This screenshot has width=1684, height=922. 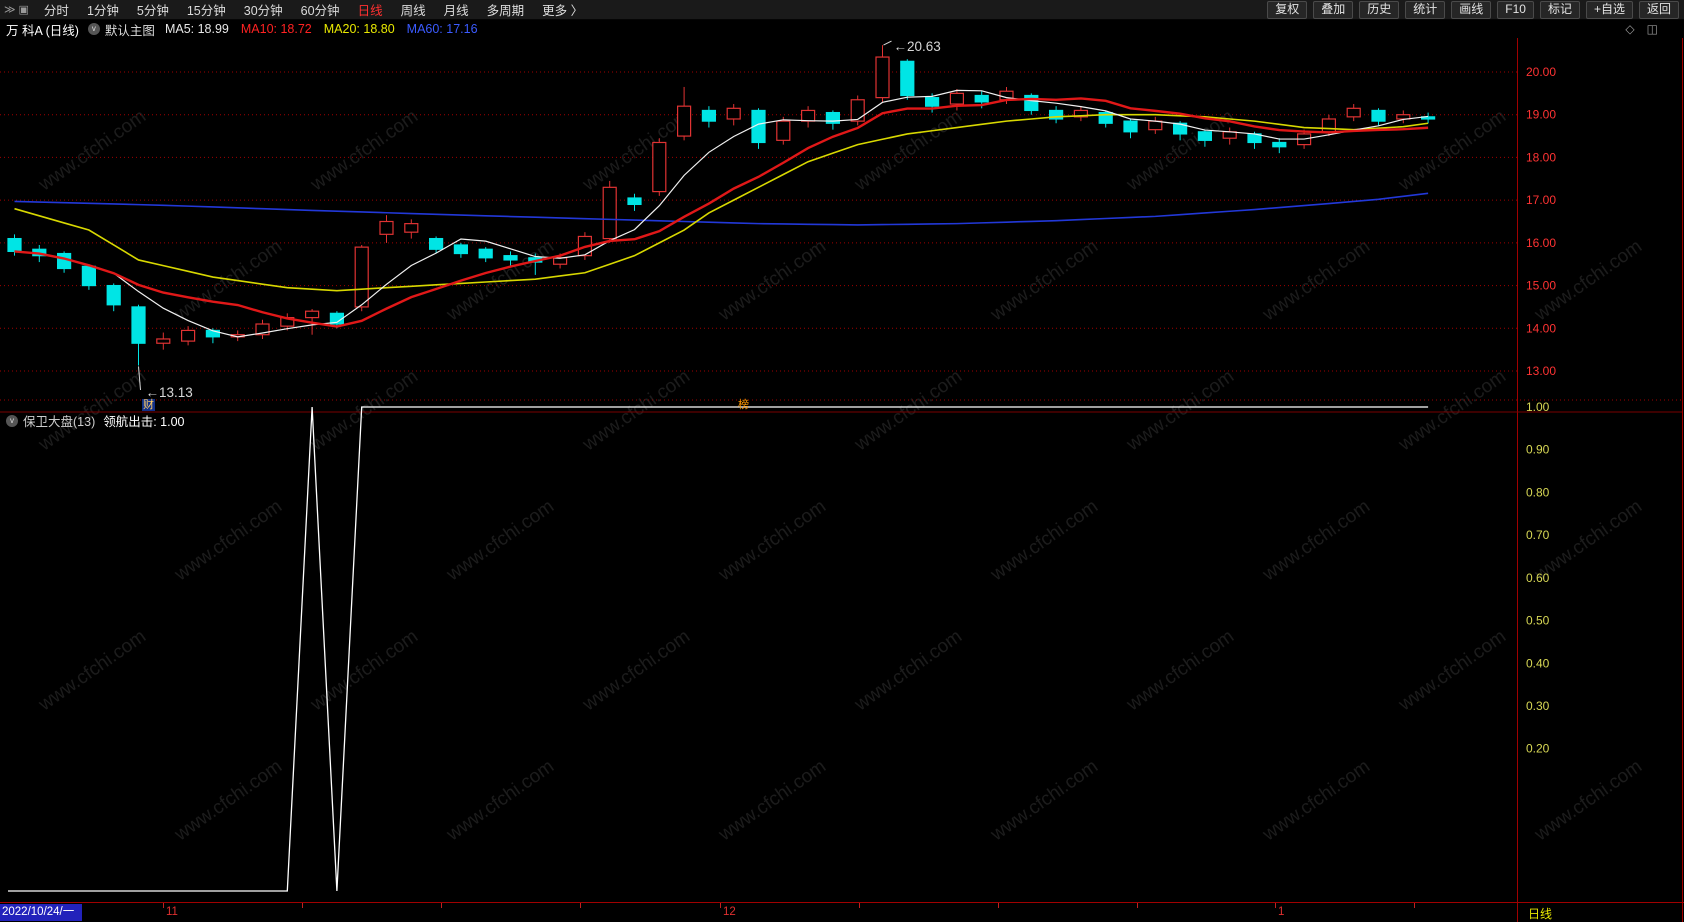 I want to click on indicator-axis-label: 1.00, so click(x=1538, y=407).